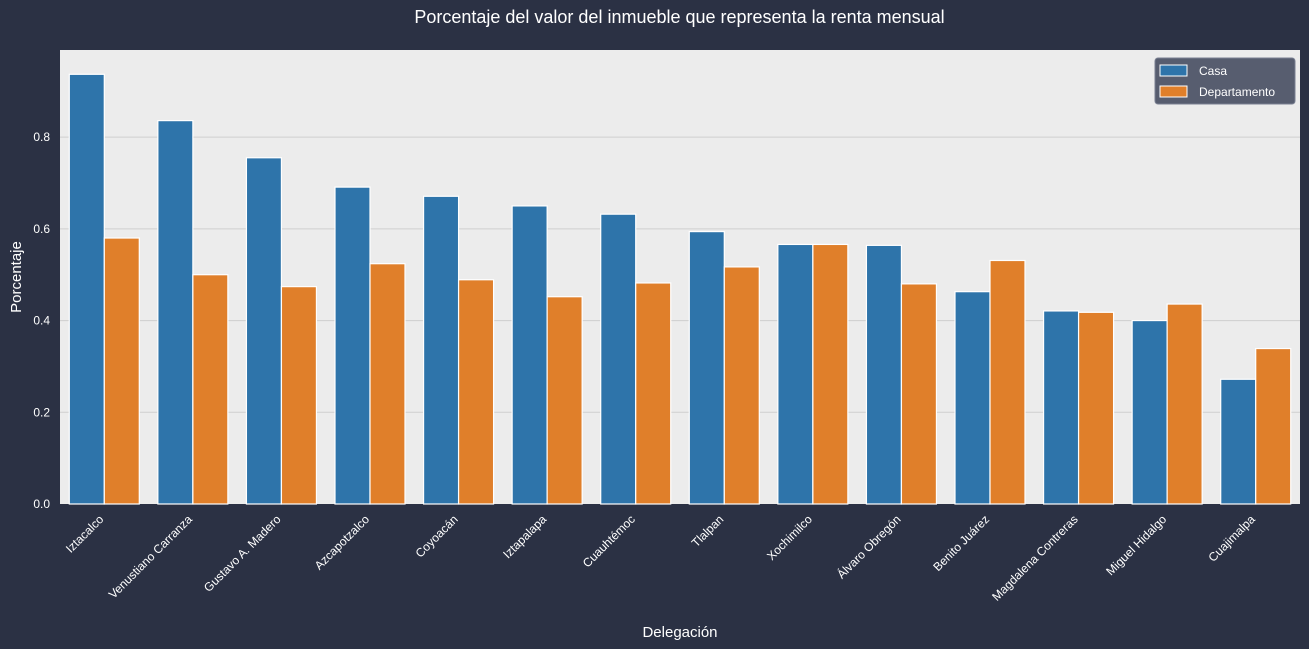 This screenshot has height=649, width=1309. I want to click on legend-box, so click(1225, 81).